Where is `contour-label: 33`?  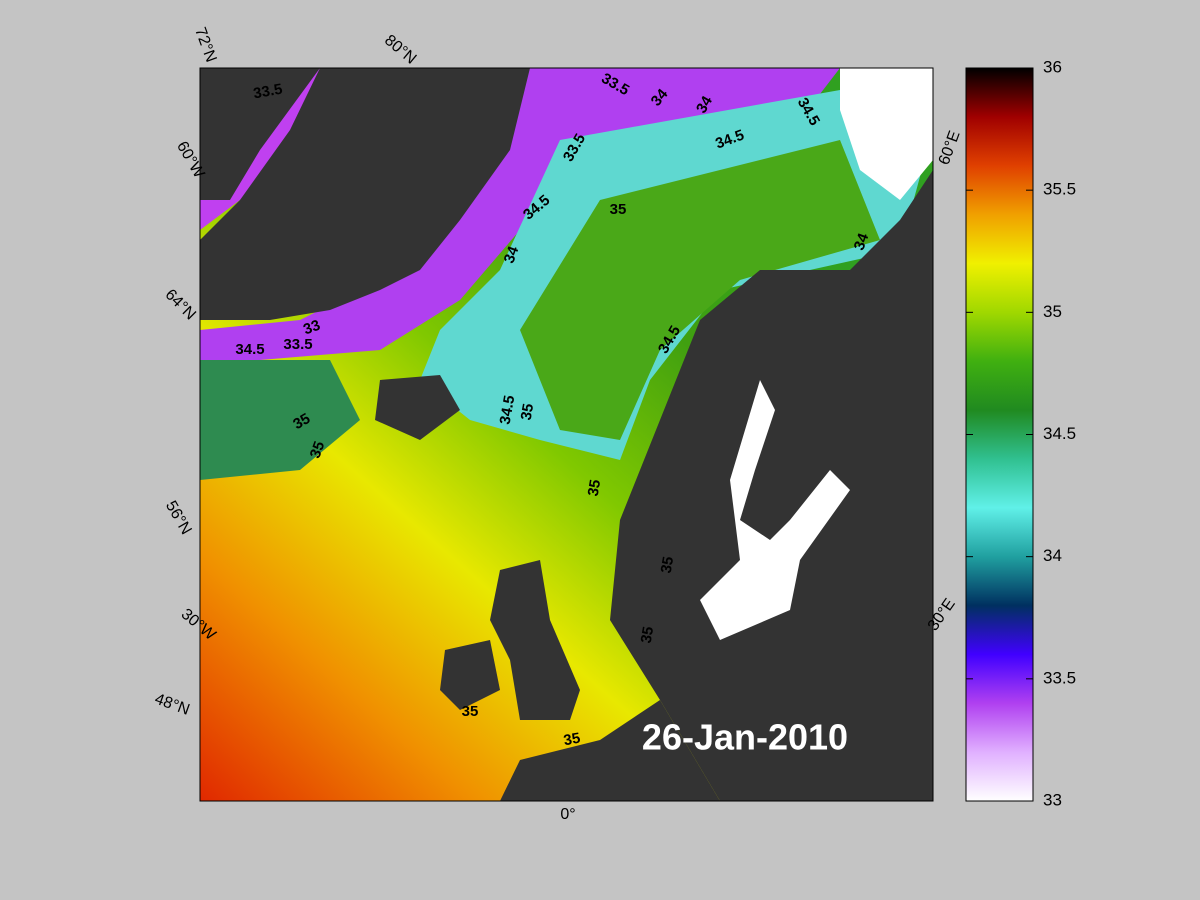
contour-label: 33 is located at coordinates (311, 328).